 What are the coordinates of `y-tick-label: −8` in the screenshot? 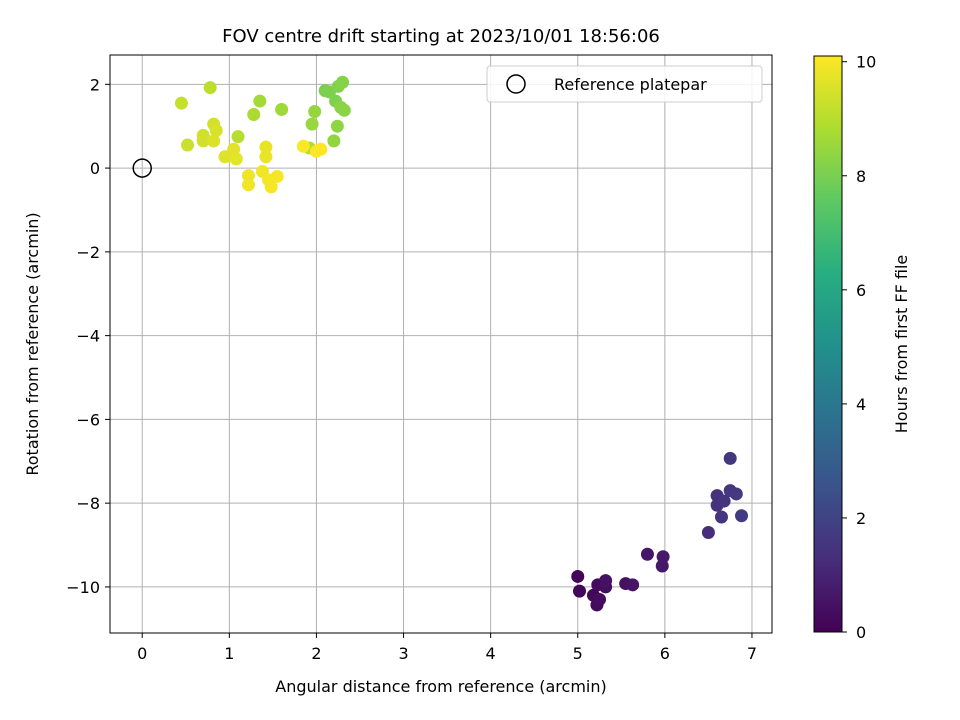 It's located at (88, 503).